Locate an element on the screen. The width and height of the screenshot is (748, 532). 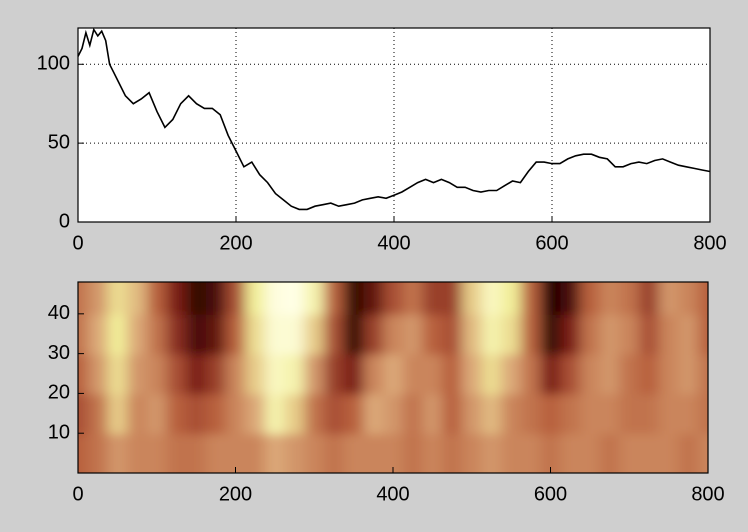
x-tick-label: 0 is located at coordinates (77, 243).